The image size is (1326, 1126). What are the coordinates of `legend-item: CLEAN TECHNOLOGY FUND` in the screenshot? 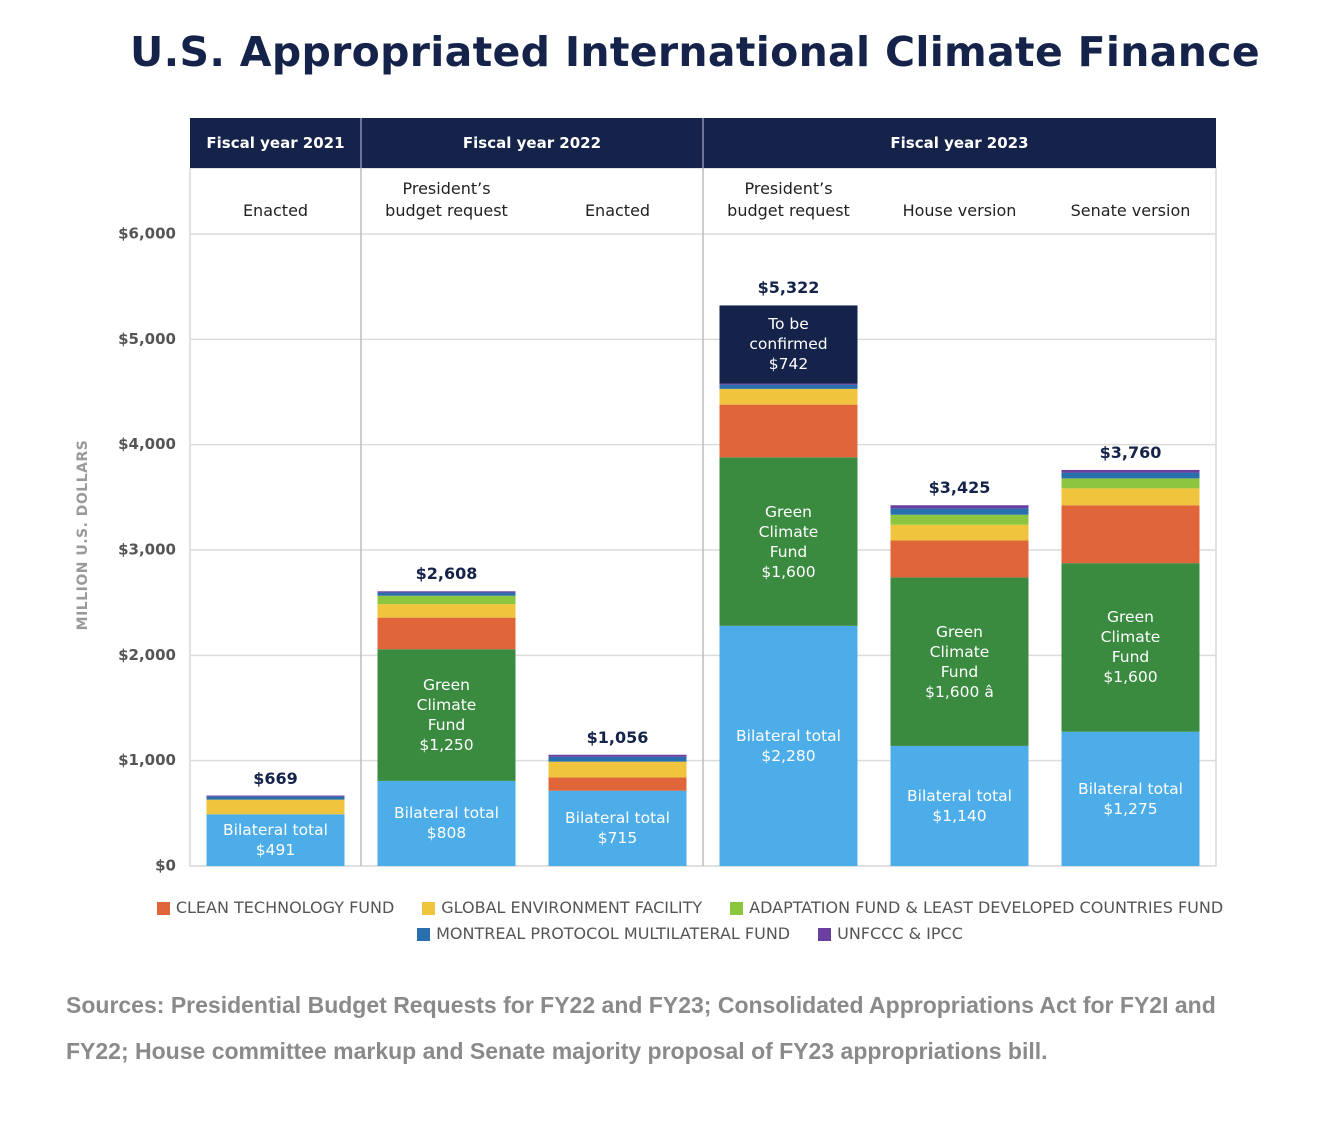 It's located at (275, 908).